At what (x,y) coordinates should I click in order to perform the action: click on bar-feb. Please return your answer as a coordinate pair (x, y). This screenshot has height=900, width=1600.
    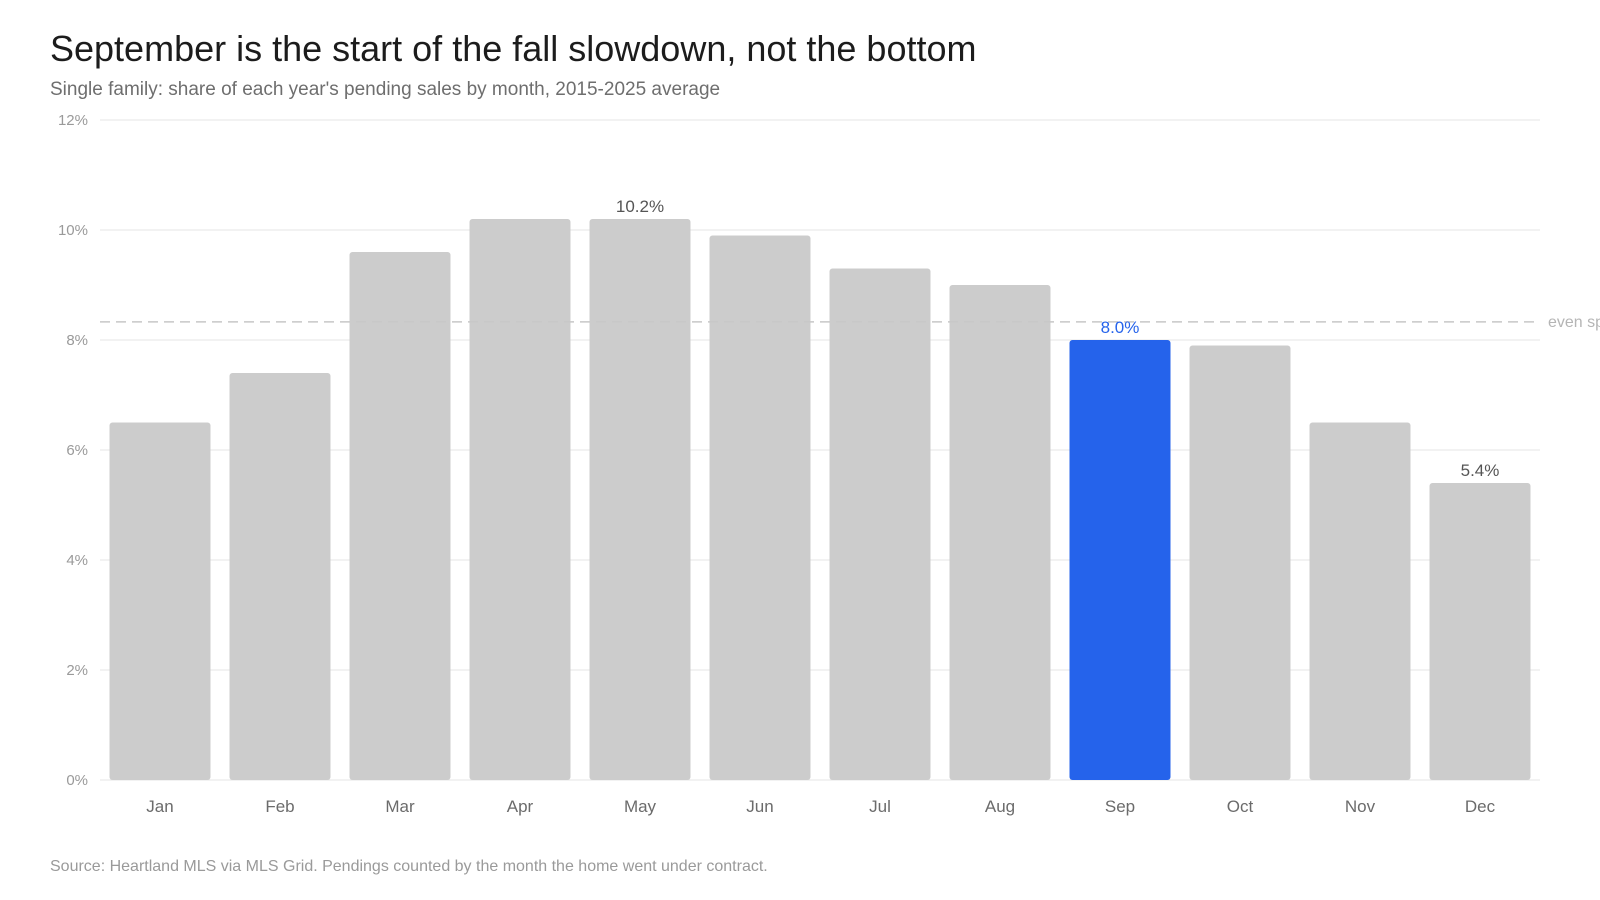
    Looking at the image, I should click on (280, 576).